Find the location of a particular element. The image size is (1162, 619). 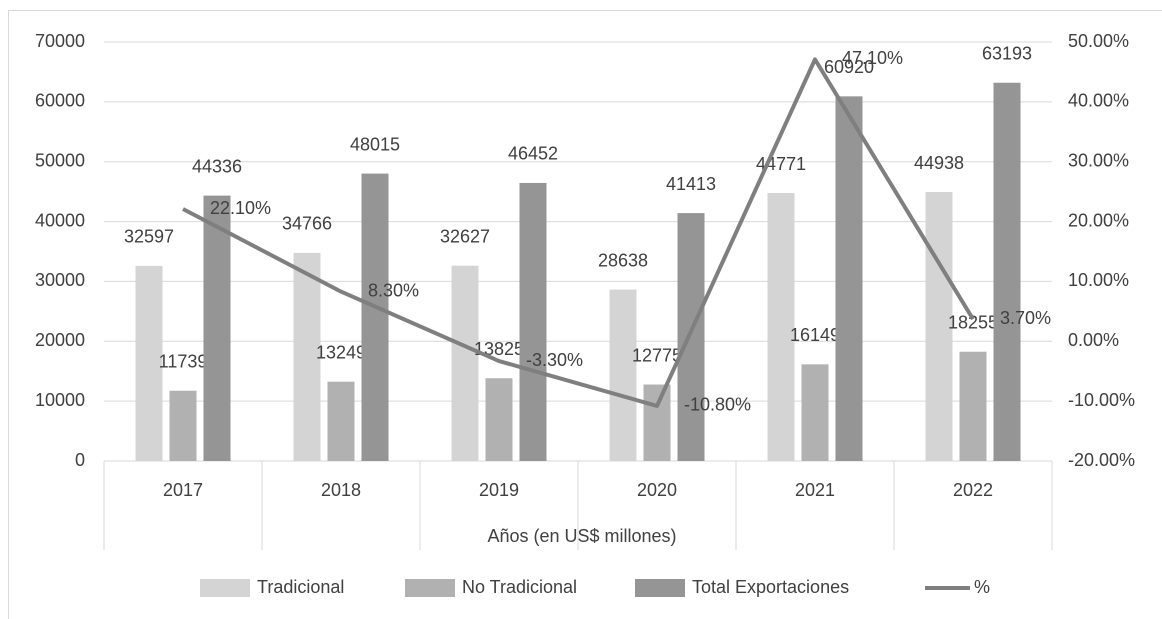

y-tick-label: 50000 is located at coordinates (60, 160).